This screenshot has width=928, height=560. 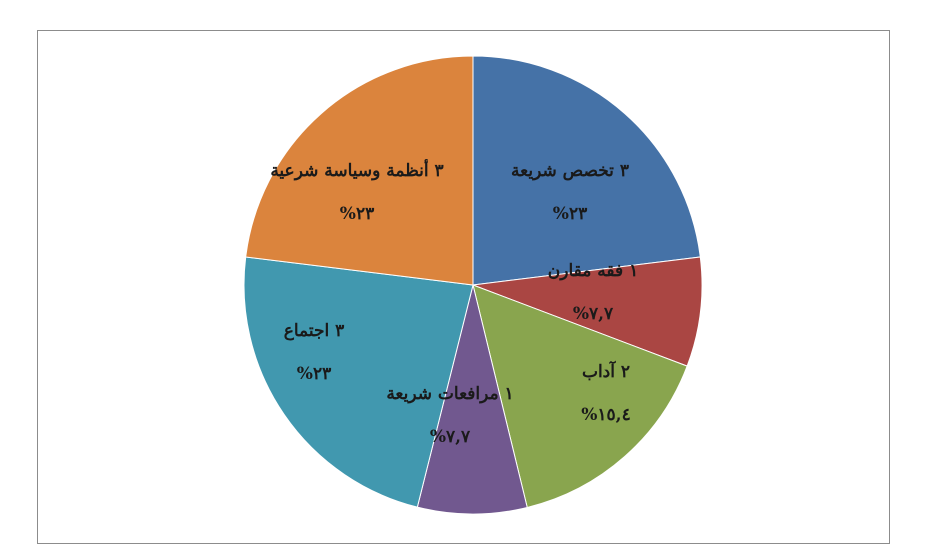 I want to click on slice-category-label: ٣ أنظمة وسياسة شرعية, so click(x=356, y=169).